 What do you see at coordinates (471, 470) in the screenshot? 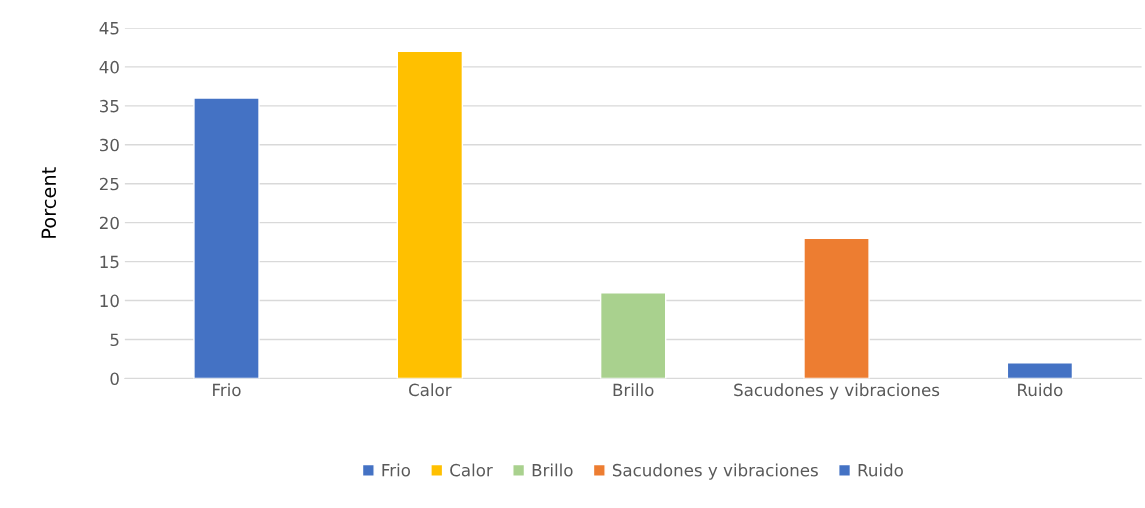
I see `legend-label: Calor` at bounding box center [471, 470].